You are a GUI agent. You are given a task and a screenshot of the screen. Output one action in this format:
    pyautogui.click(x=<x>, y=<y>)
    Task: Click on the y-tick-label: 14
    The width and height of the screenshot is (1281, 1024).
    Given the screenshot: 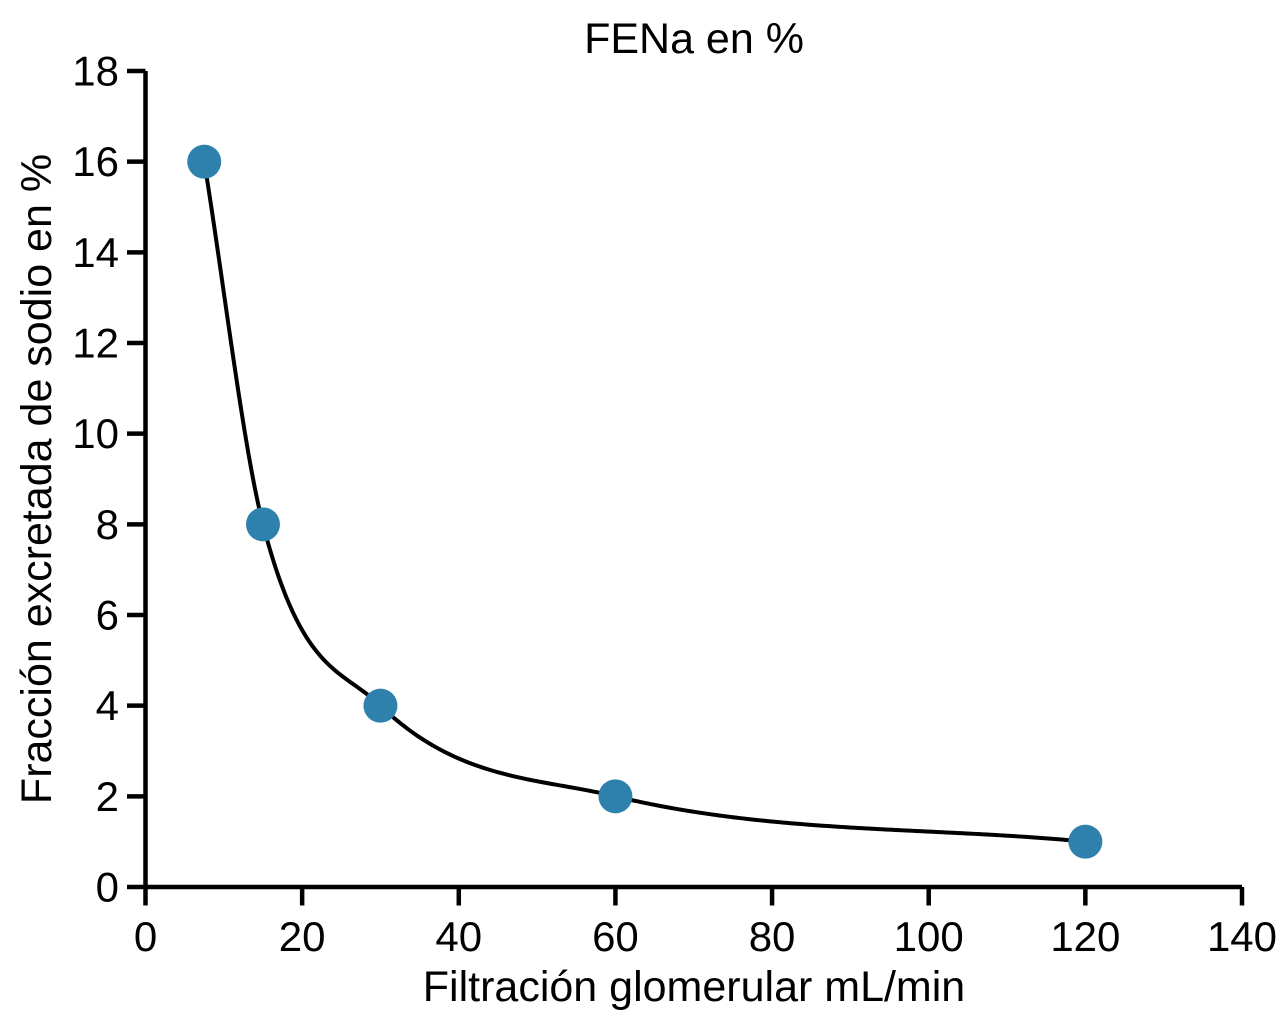 What is the action you would take?
    pyautogui.click(x=95, y=252)
    